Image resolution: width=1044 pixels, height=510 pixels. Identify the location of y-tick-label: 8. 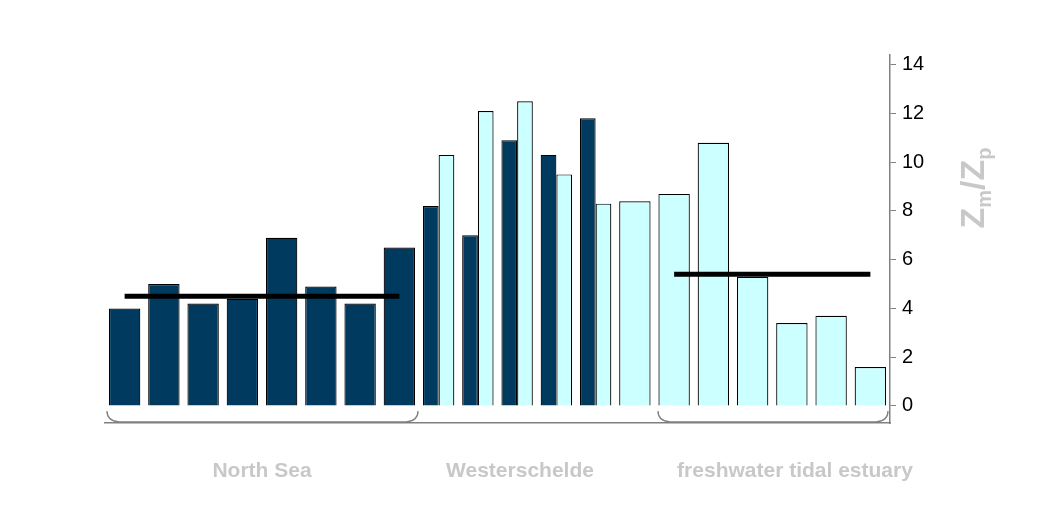
(908, 209).